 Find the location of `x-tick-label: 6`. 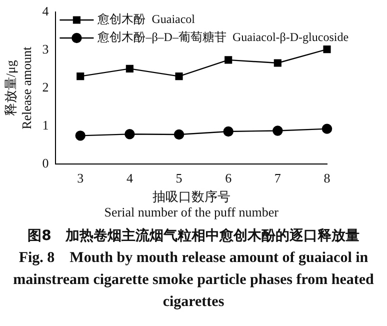

x-tick-label: 6 is located at coordinates (228, 178).